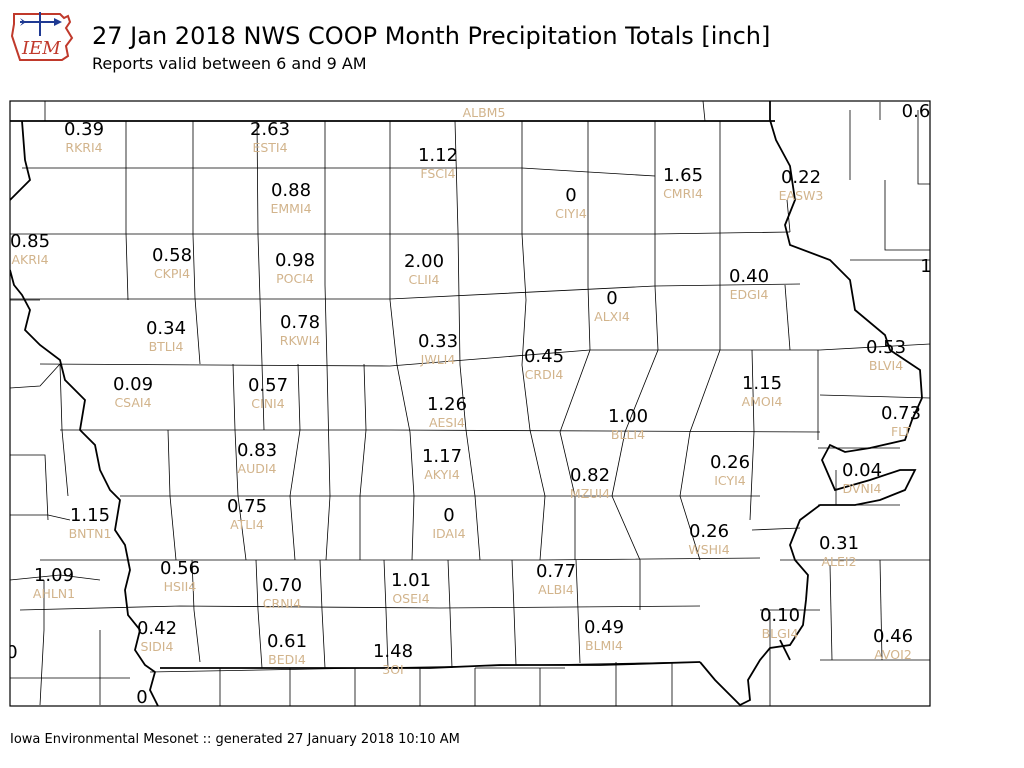 Image resolution: width=1024 pixels, height=768 pixels. What do you see at coordinates (438, 341) in the screenshot?
I see `station-value: 0.33` at bounding box center [438, 341].